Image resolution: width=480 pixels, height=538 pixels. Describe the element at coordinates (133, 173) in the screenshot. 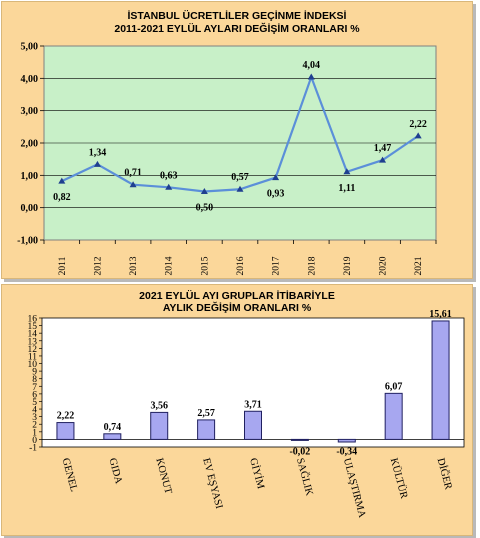

I see `data-label: 0,71` at that location.